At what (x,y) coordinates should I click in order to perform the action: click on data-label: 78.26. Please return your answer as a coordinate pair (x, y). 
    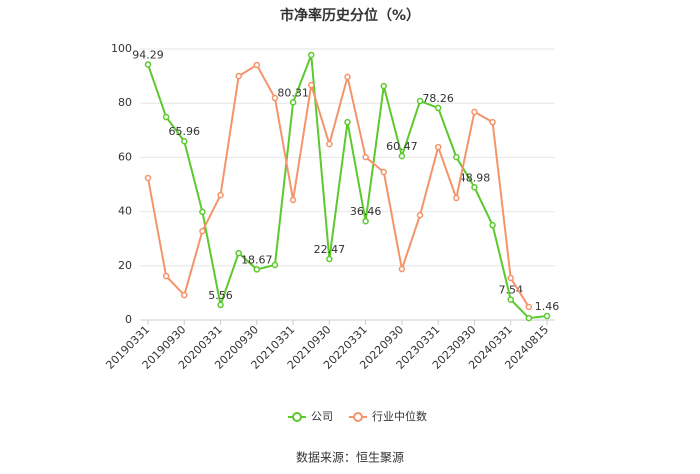
    Looking at the image, I should click on (438, 98).